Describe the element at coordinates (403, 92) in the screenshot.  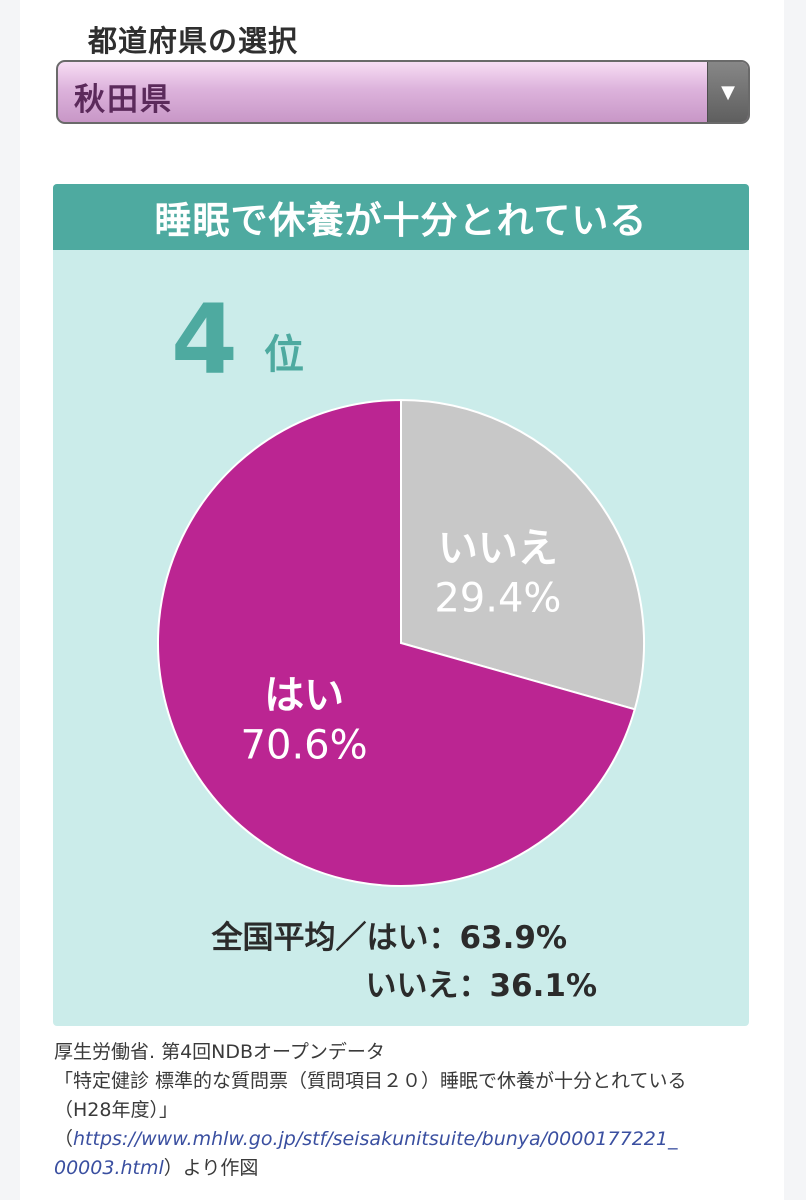
I see `prefecture-select: 秋田県 ▼` at that location.